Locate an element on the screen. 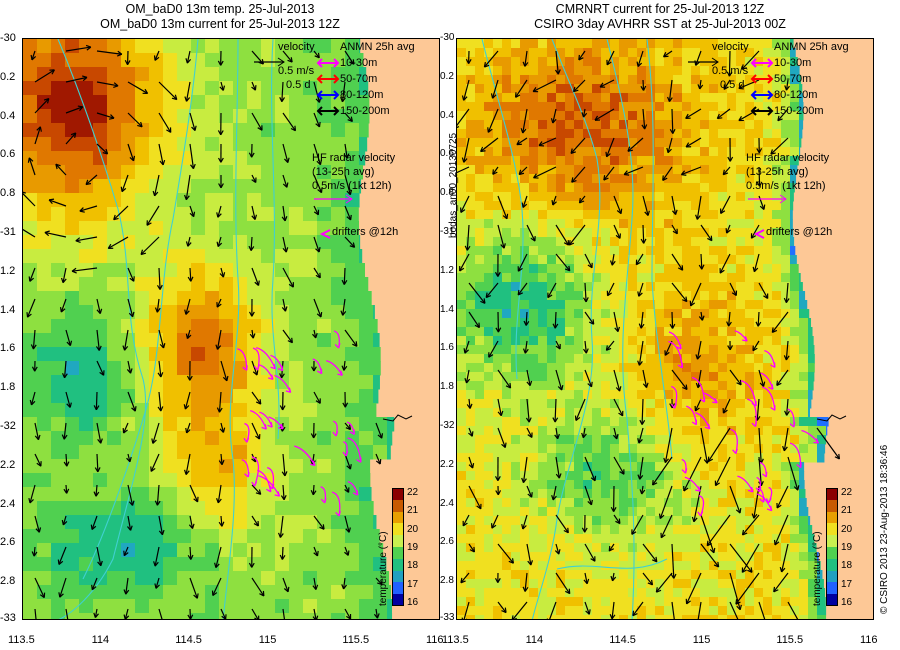 The width and height of the screenshot is (900, 650). colorbar-frame is located at coordinates (398, 547).